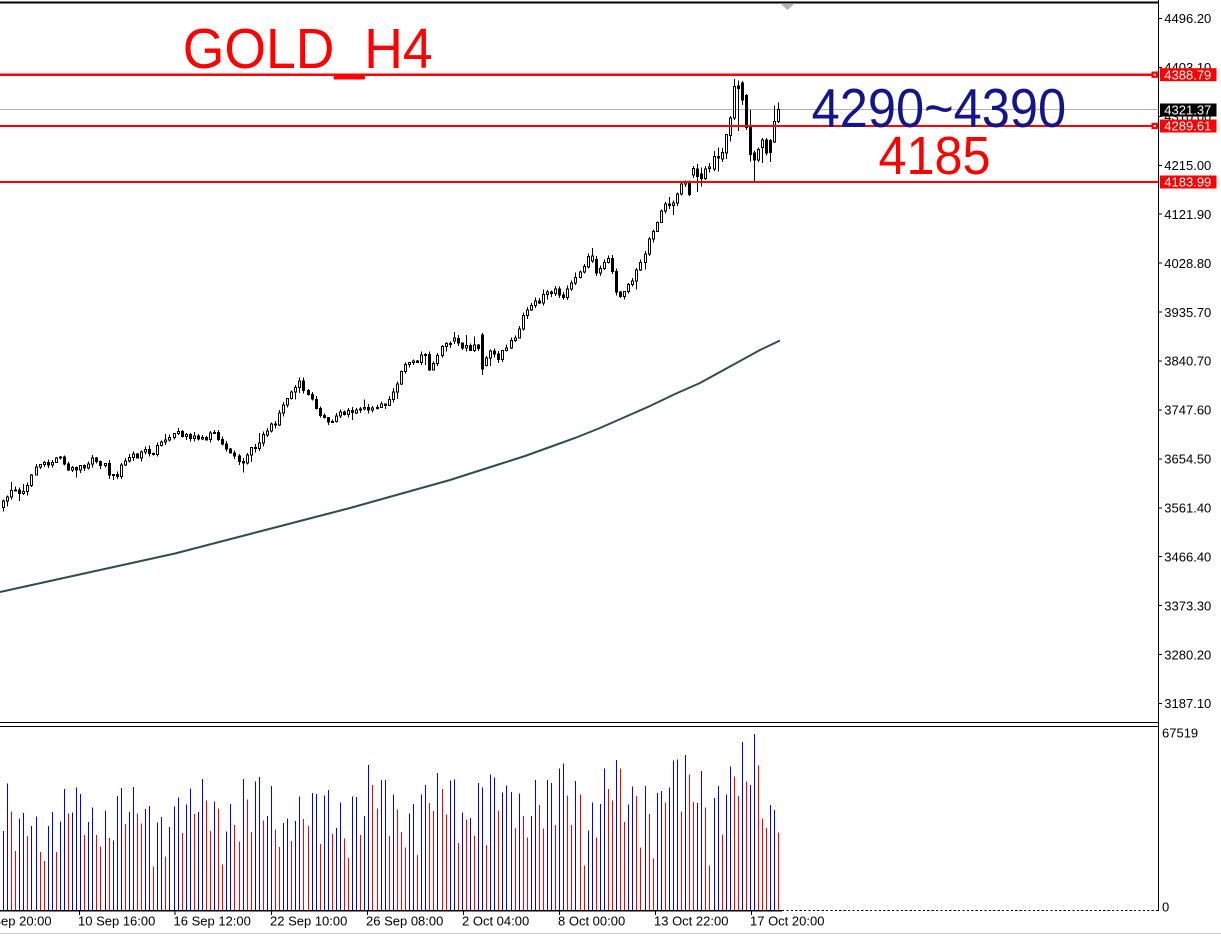  I want to click on svg-text: 0, so click(1165, 906).